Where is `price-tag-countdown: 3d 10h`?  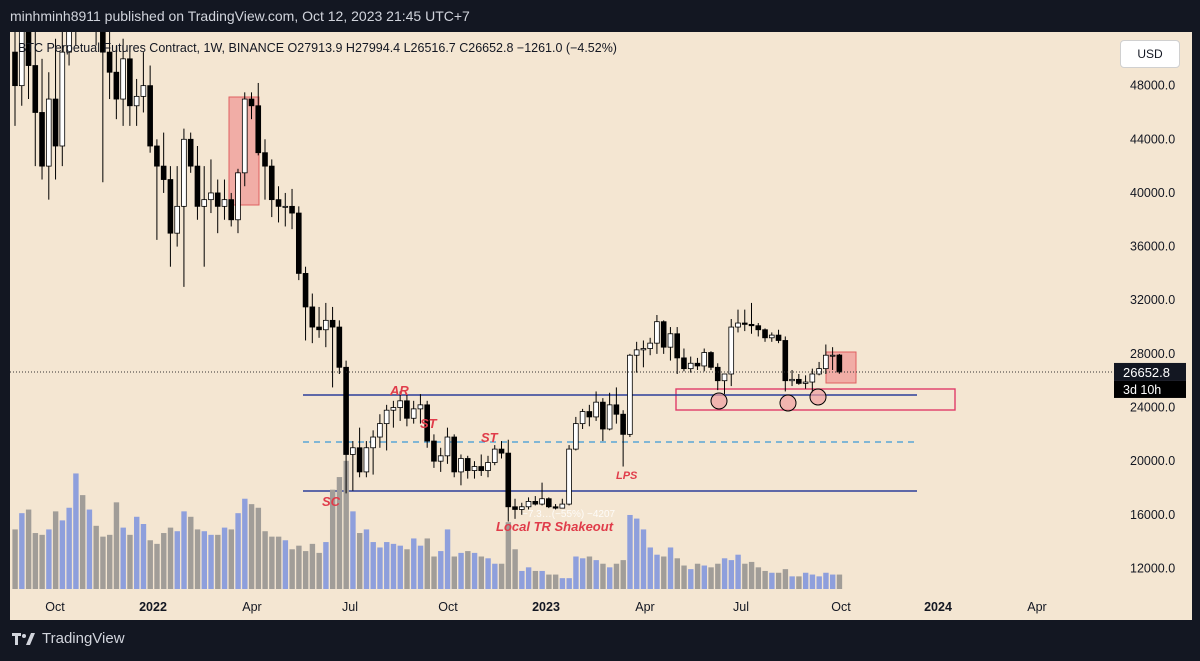 price-tag-countdown: 3d 10h is located at coordinates (1142, 390).